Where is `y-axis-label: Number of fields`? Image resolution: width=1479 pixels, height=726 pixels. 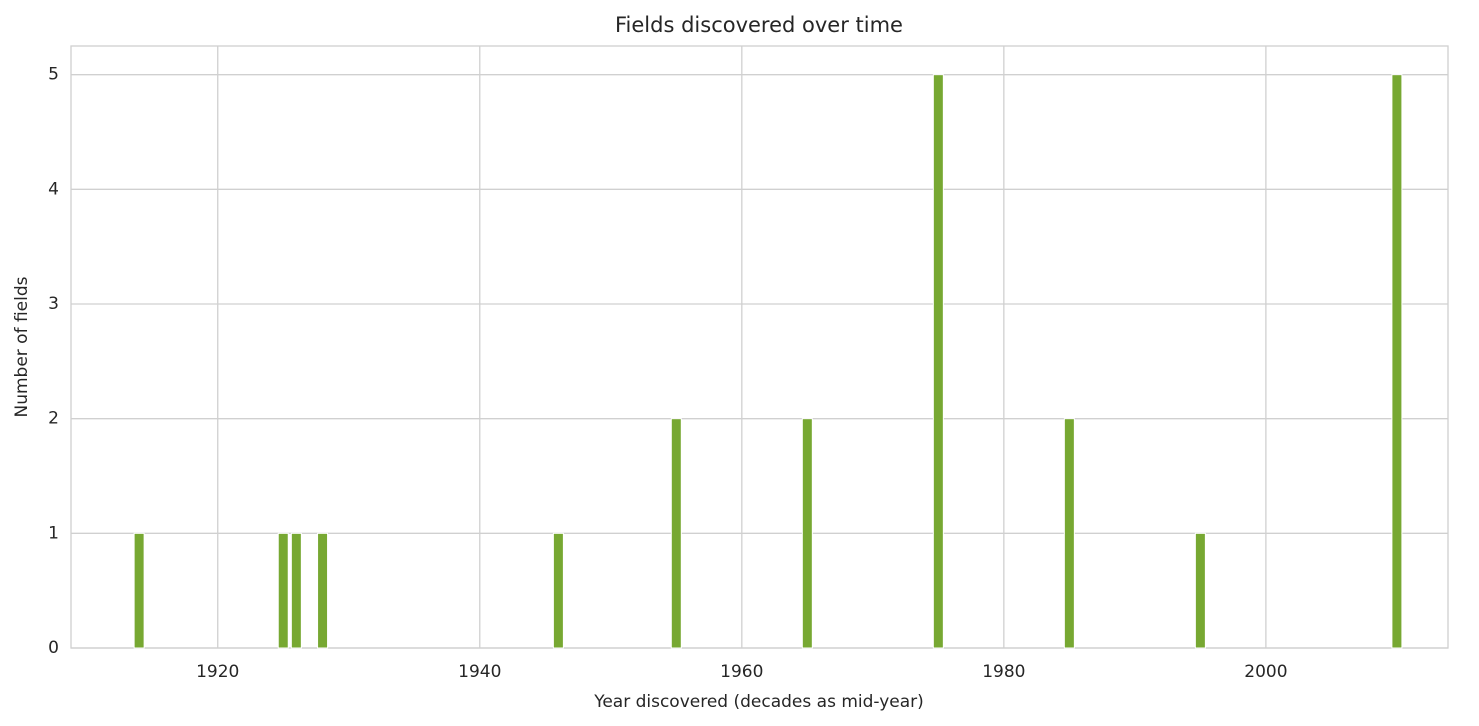
y-axis-label: Number of fields is located at coordinates (22, 346).